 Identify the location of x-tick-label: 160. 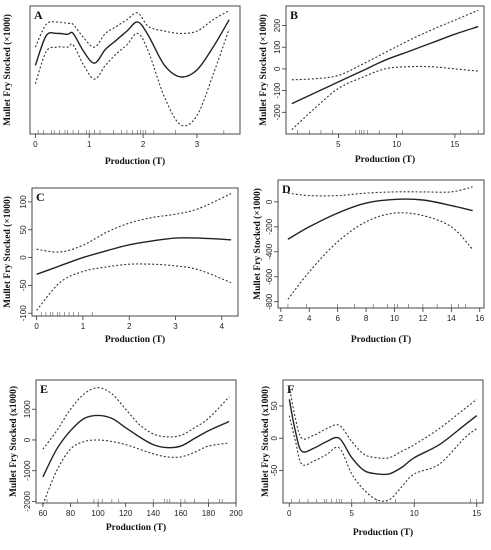
(181, 513).